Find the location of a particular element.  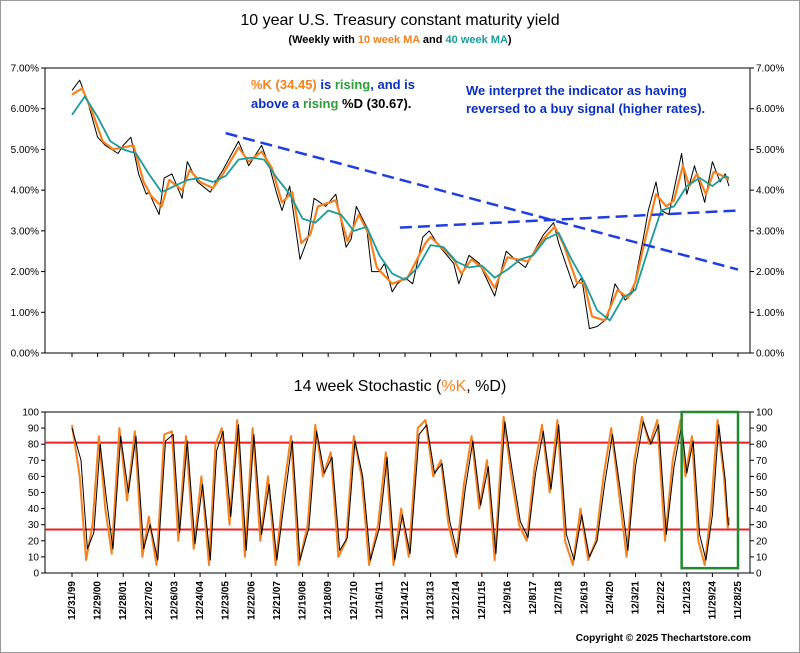

x-tick-label: 11/29/24 is located at coordinates (712, 600).